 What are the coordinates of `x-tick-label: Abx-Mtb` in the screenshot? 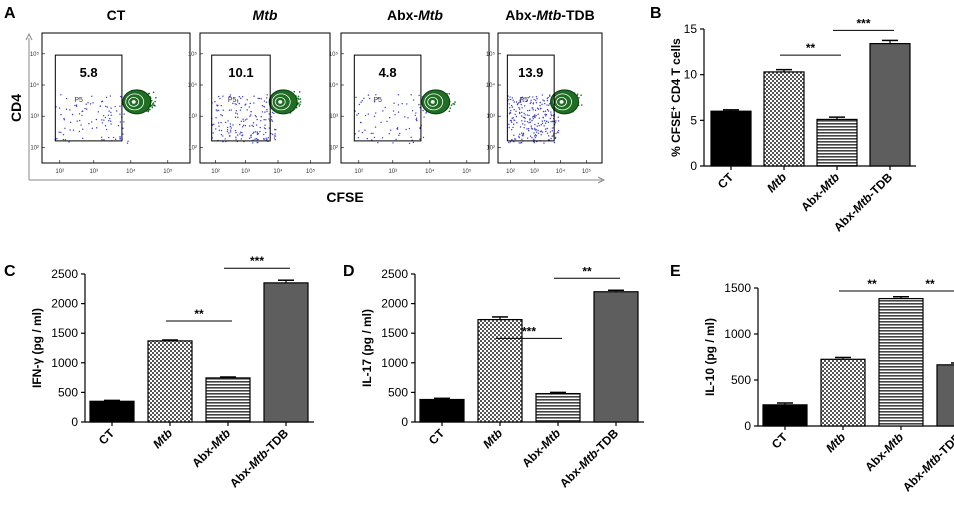 It's located at (820, 192).